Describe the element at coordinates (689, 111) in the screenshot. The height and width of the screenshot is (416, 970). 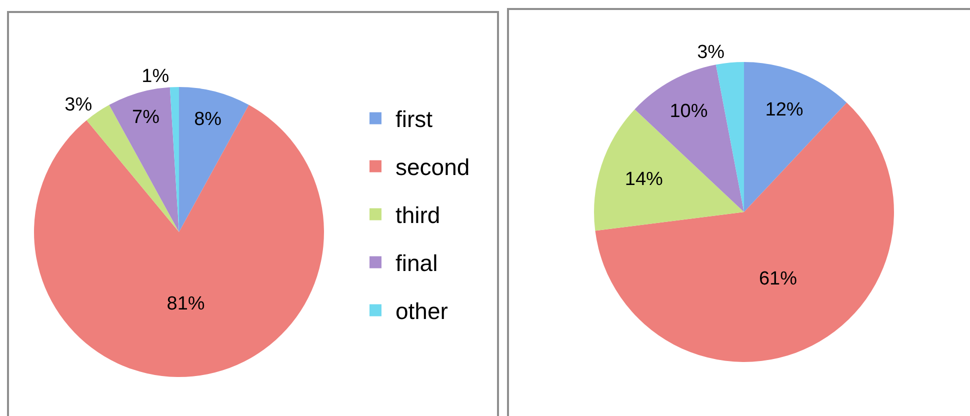
I see `data-label: 10%` at that location.